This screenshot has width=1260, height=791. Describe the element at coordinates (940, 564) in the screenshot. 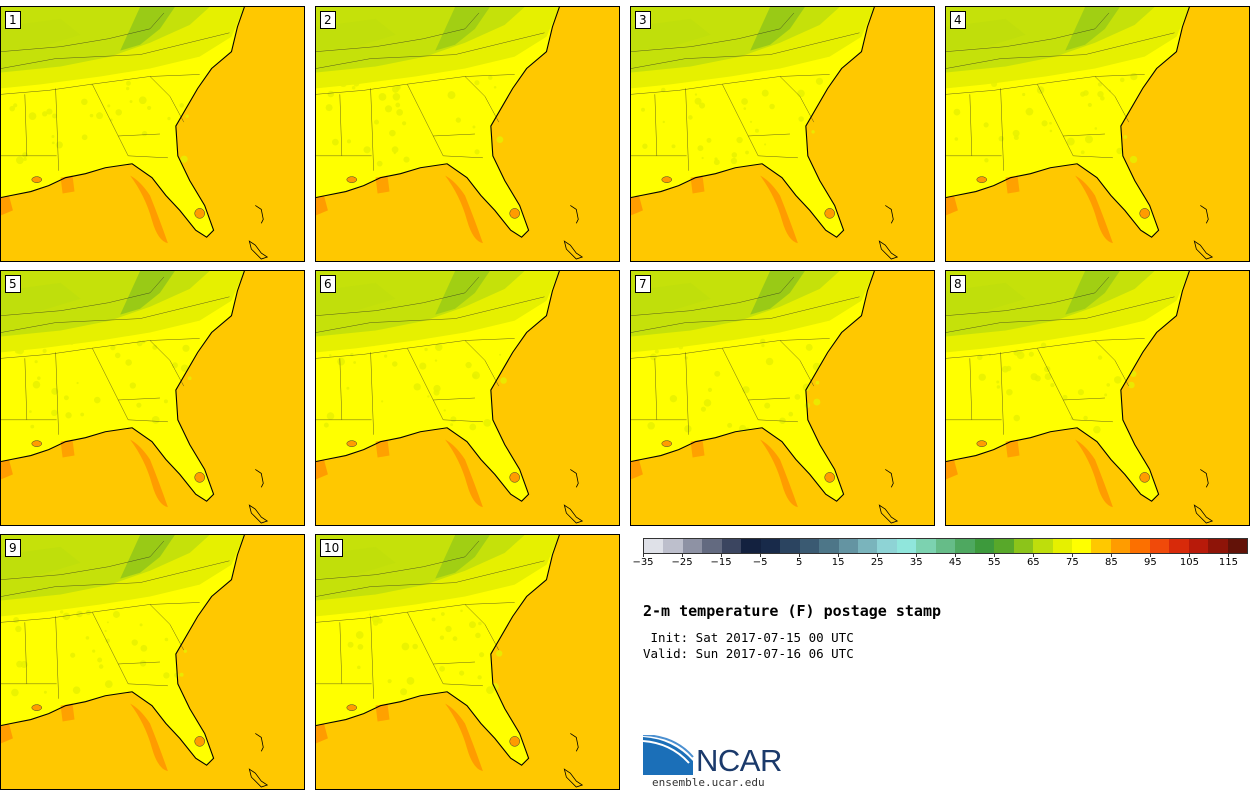

I see `colorbar-tick-labels: −35 −25 −15 −5 5 15 25 35 45 55 65 75 85 95 105 115` at that location.